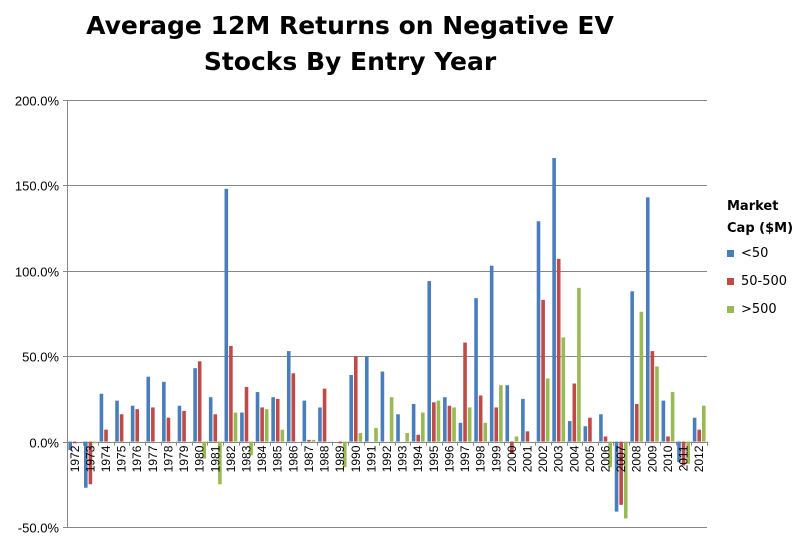  I want to click on x-tick-label: 2006, so click(606, 458).